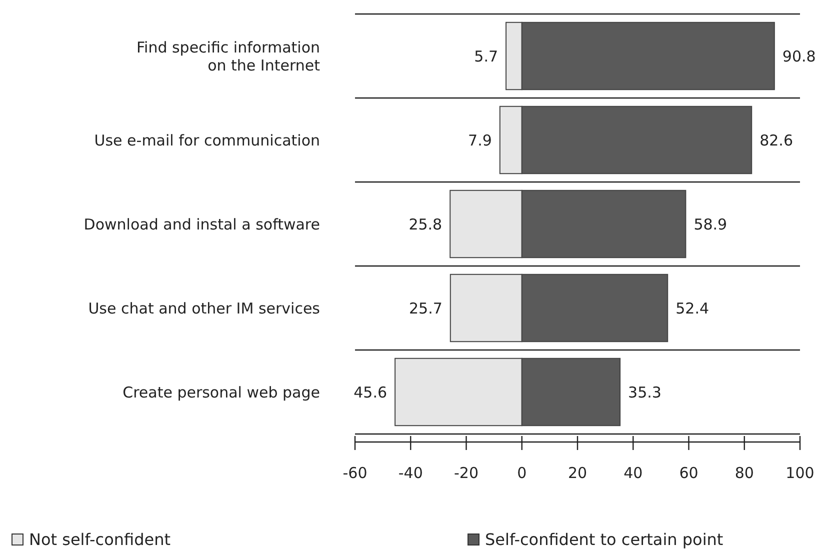 This screenshot has width=828, height=557. Describe the element at coordinates (207, 140) in the screenshot. I see `y-tick-label: Use e-mail for communication` at that location.